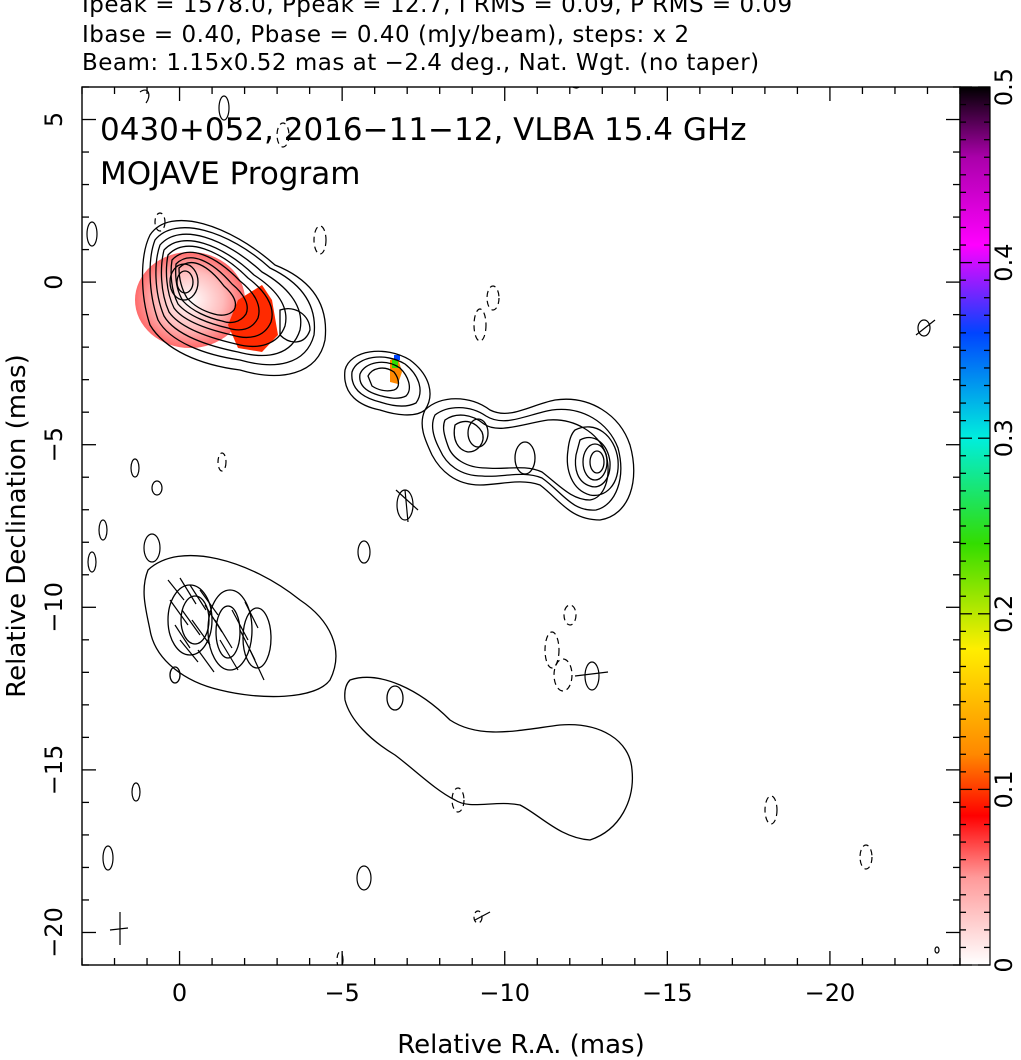 This screenshot has height=1060, width=1021. Describe the element at coordinates (179, 993) in the screenshot. I see `x-tick-label: 0` at that location.